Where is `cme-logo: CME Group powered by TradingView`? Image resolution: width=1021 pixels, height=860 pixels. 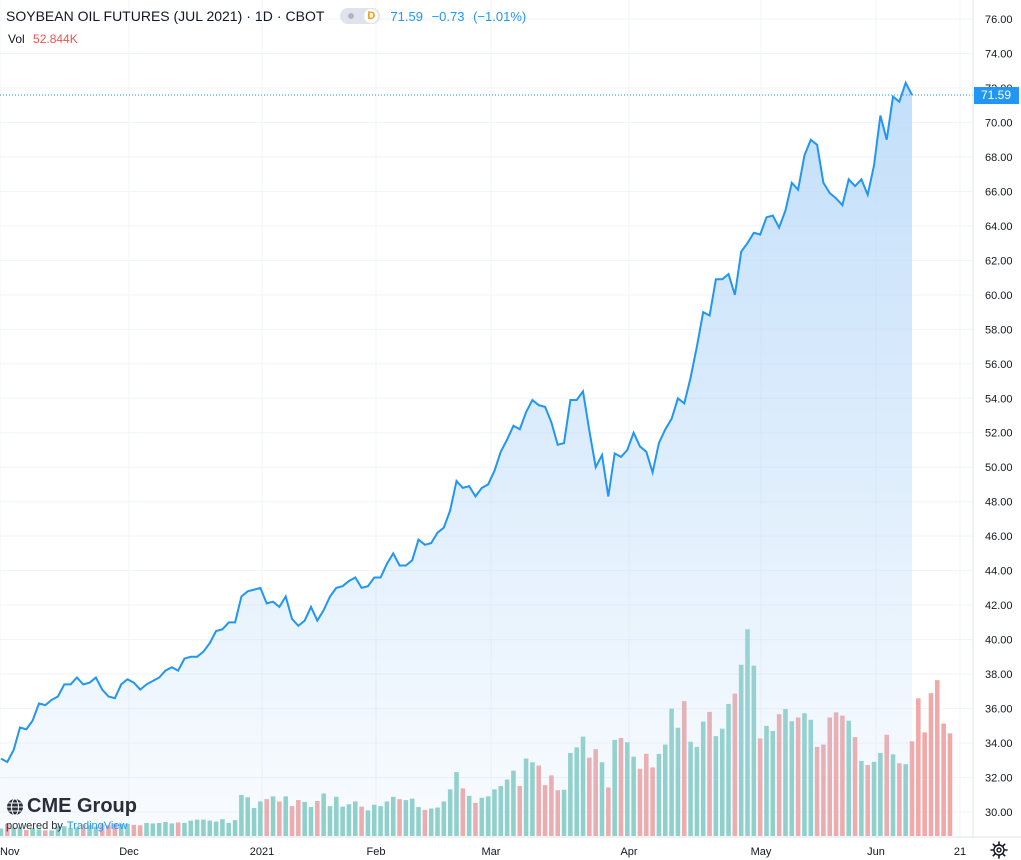 cme-logo: CME Group powered by TradingView is located at coordinates (71, 813).